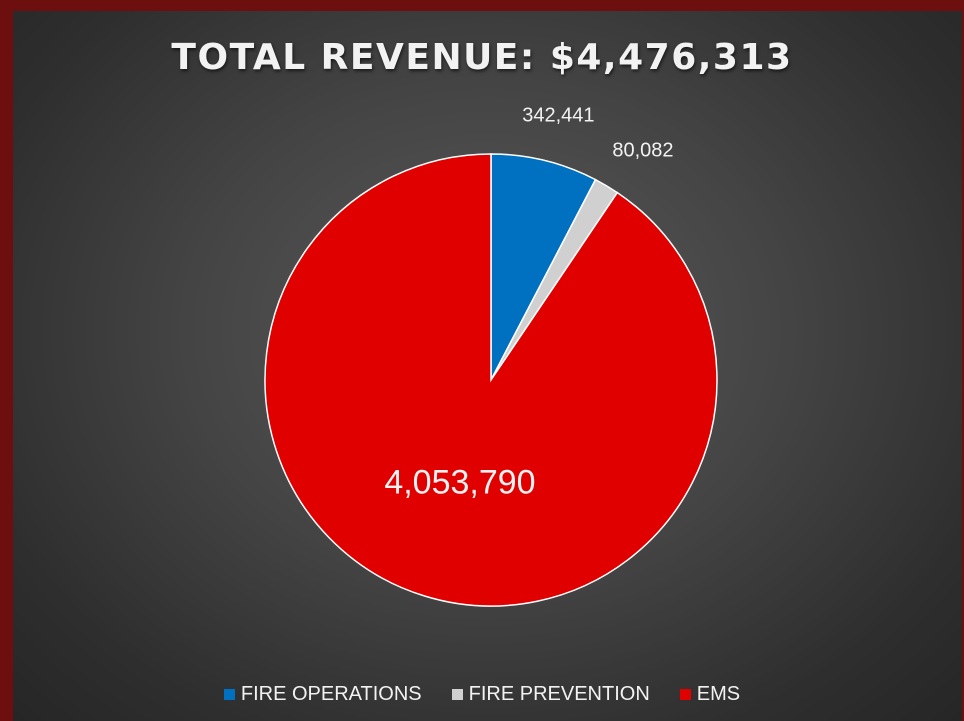  I want to click on data-label-fire-operations: 342,441, so click(558, 115).